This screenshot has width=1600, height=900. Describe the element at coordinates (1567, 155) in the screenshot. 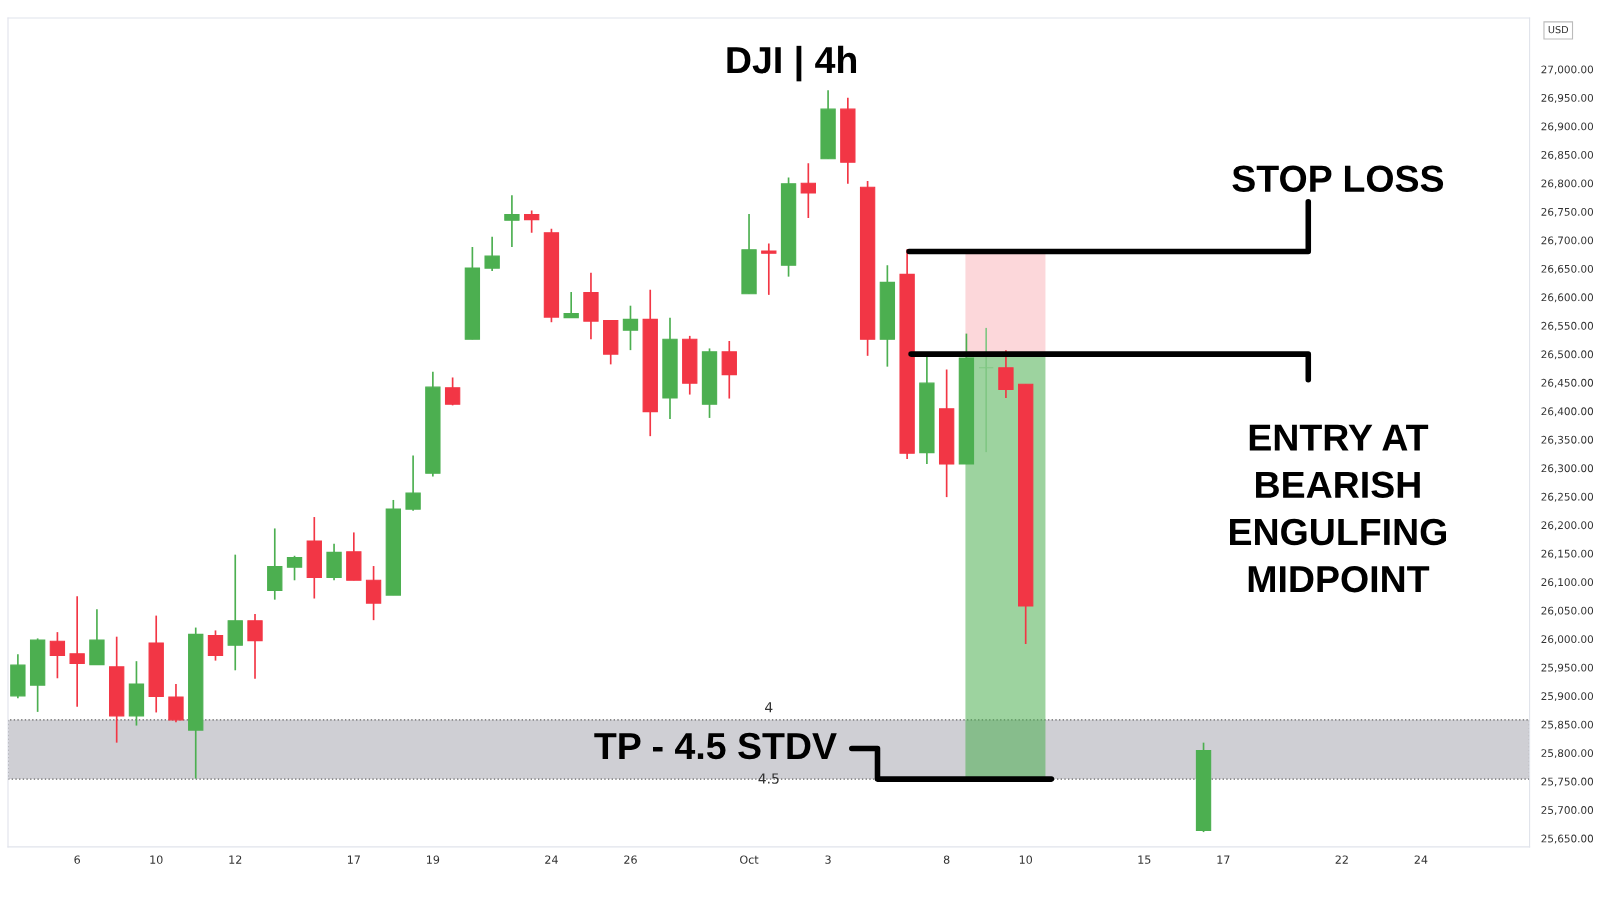

I see `y-tick-label: 26,850.00` at that location.